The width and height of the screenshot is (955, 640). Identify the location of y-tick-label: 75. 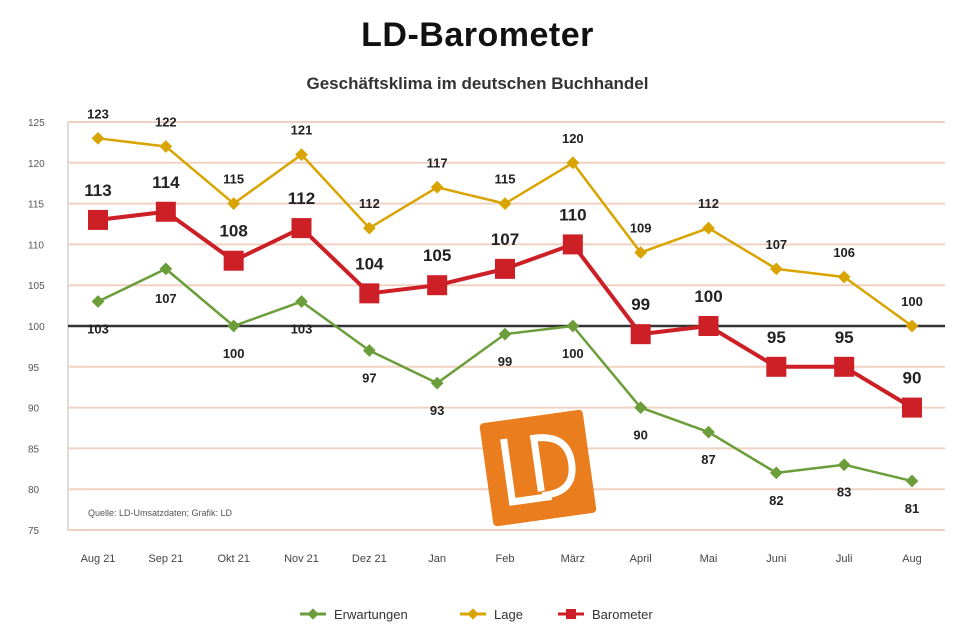
(34, 531).